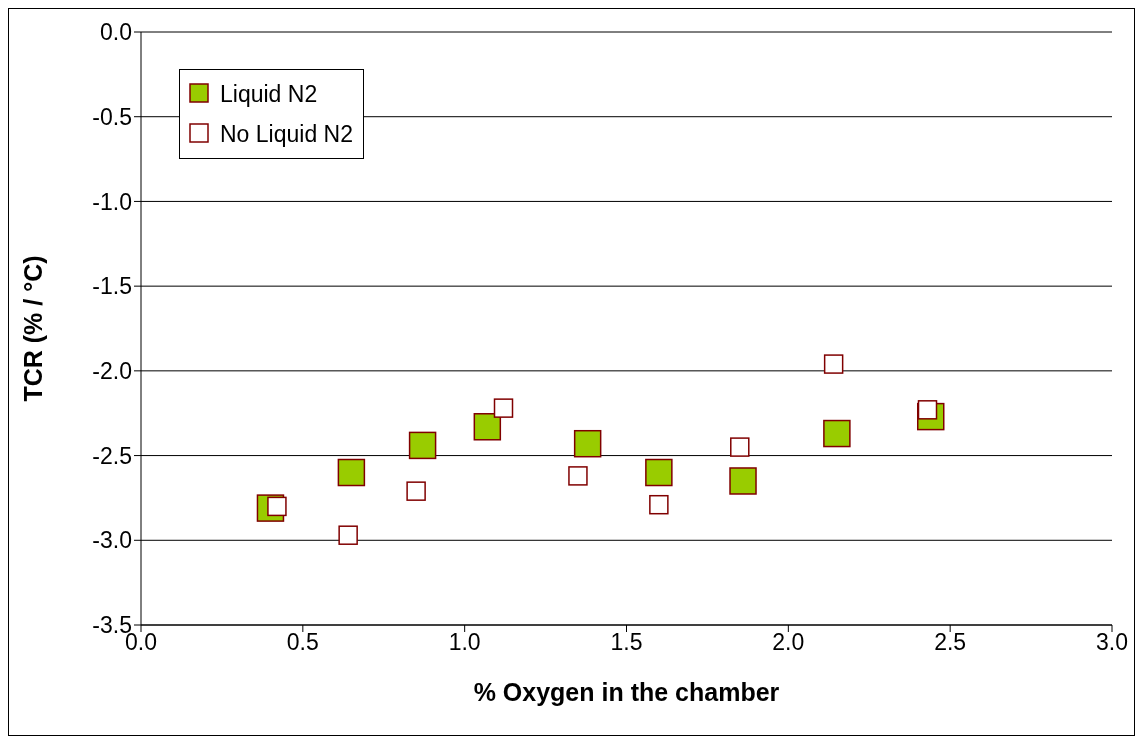 The height and width of the screenshot is (744, 1143). Describe the element at coordinates (112, 540) in the screenshot. I see `y-tick-label: -3.0` at that location.